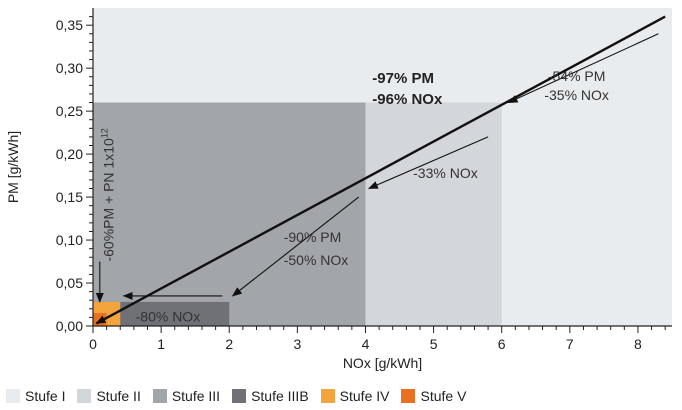  What do you see at coordinates (443, 396) in the screenshot?
I see `legend-label: Stufe V` at bounding box center [443, 396].